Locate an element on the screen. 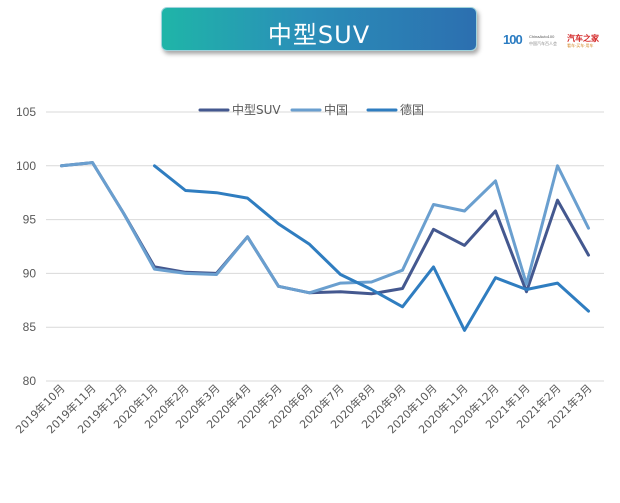 The height and width of the screenshot is (503, 620). legend-label: 中国 is located at coordinates (336, 109).